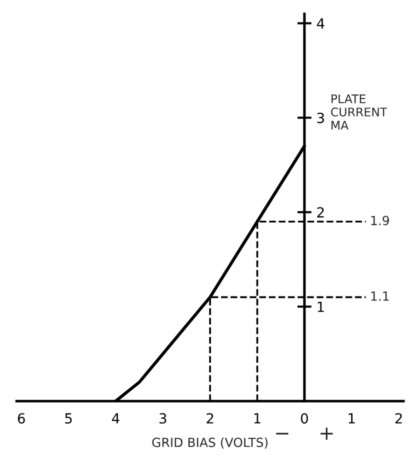 Image resolution: width=416 pixels, height=461 pixels. Describe the element at coordinates (321, 307) in the screenshot. I see `y-tick-label: 1` at that location.